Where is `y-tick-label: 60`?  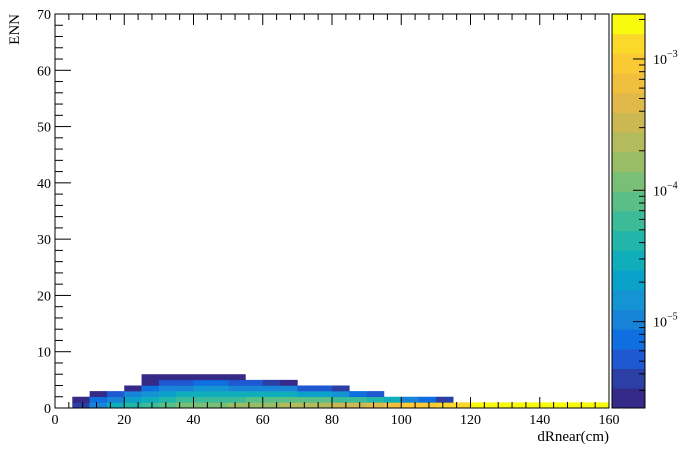 y-tick-label: 60 is located at coordinates (44, 71).